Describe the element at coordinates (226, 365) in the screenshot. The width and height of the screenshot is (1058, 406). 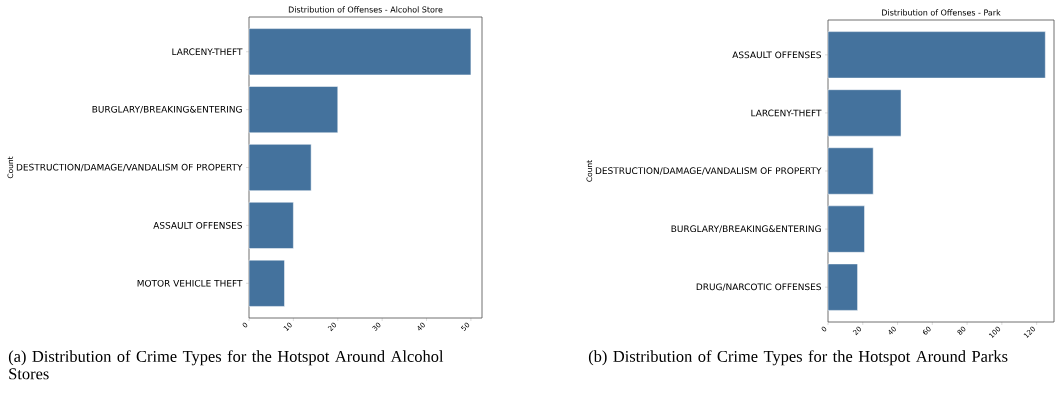
I see `text: (a) Distribution of Crime Types for the Hotspot Around Alcohol Stores` at that location.